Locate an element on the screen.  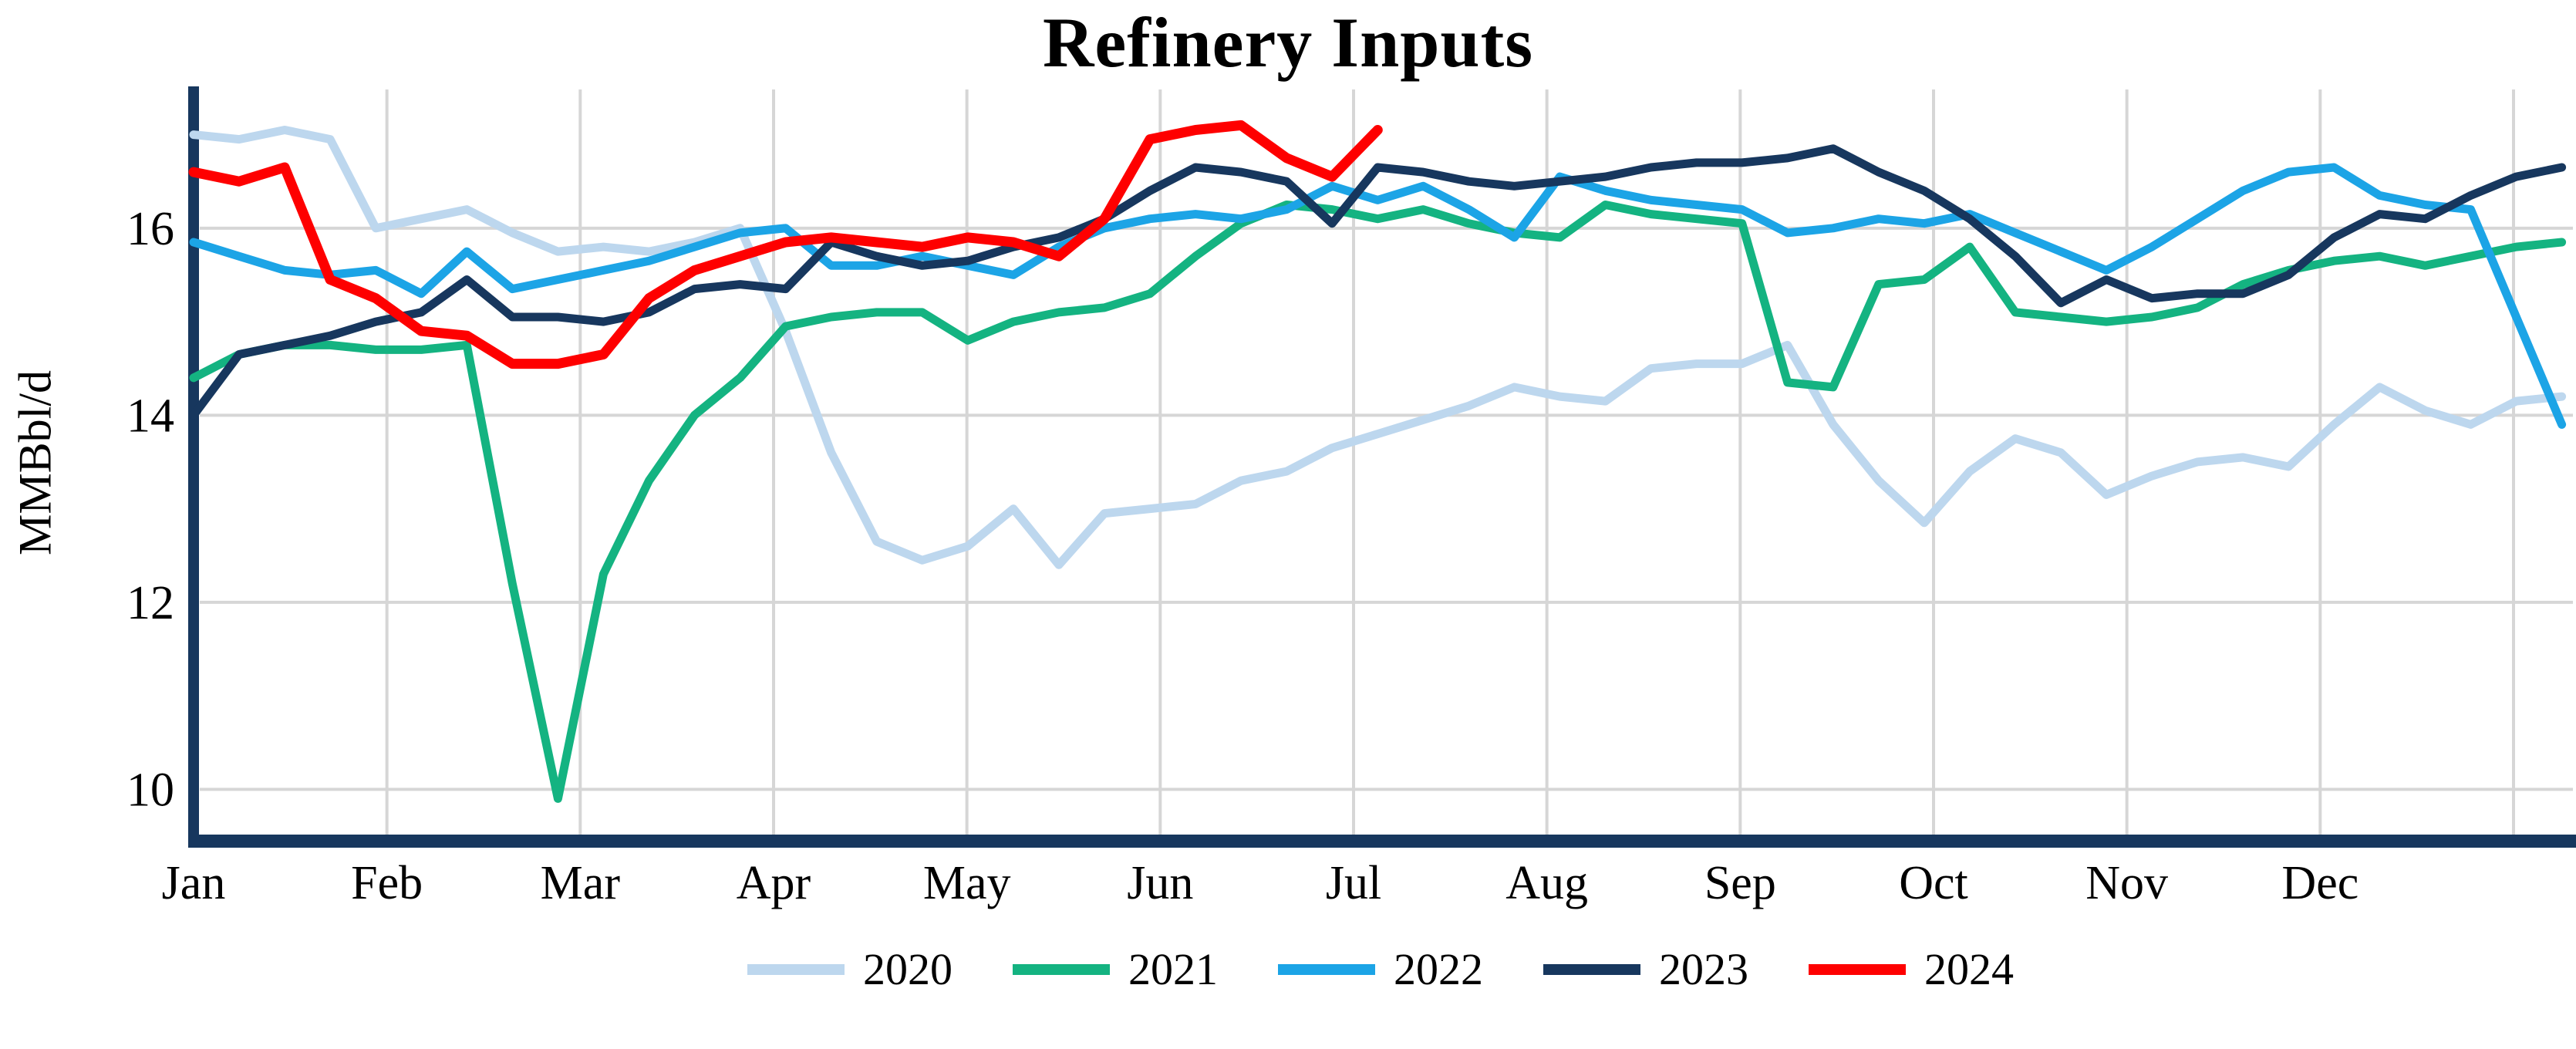
y-axis-line is located at coordinates (193, 466).